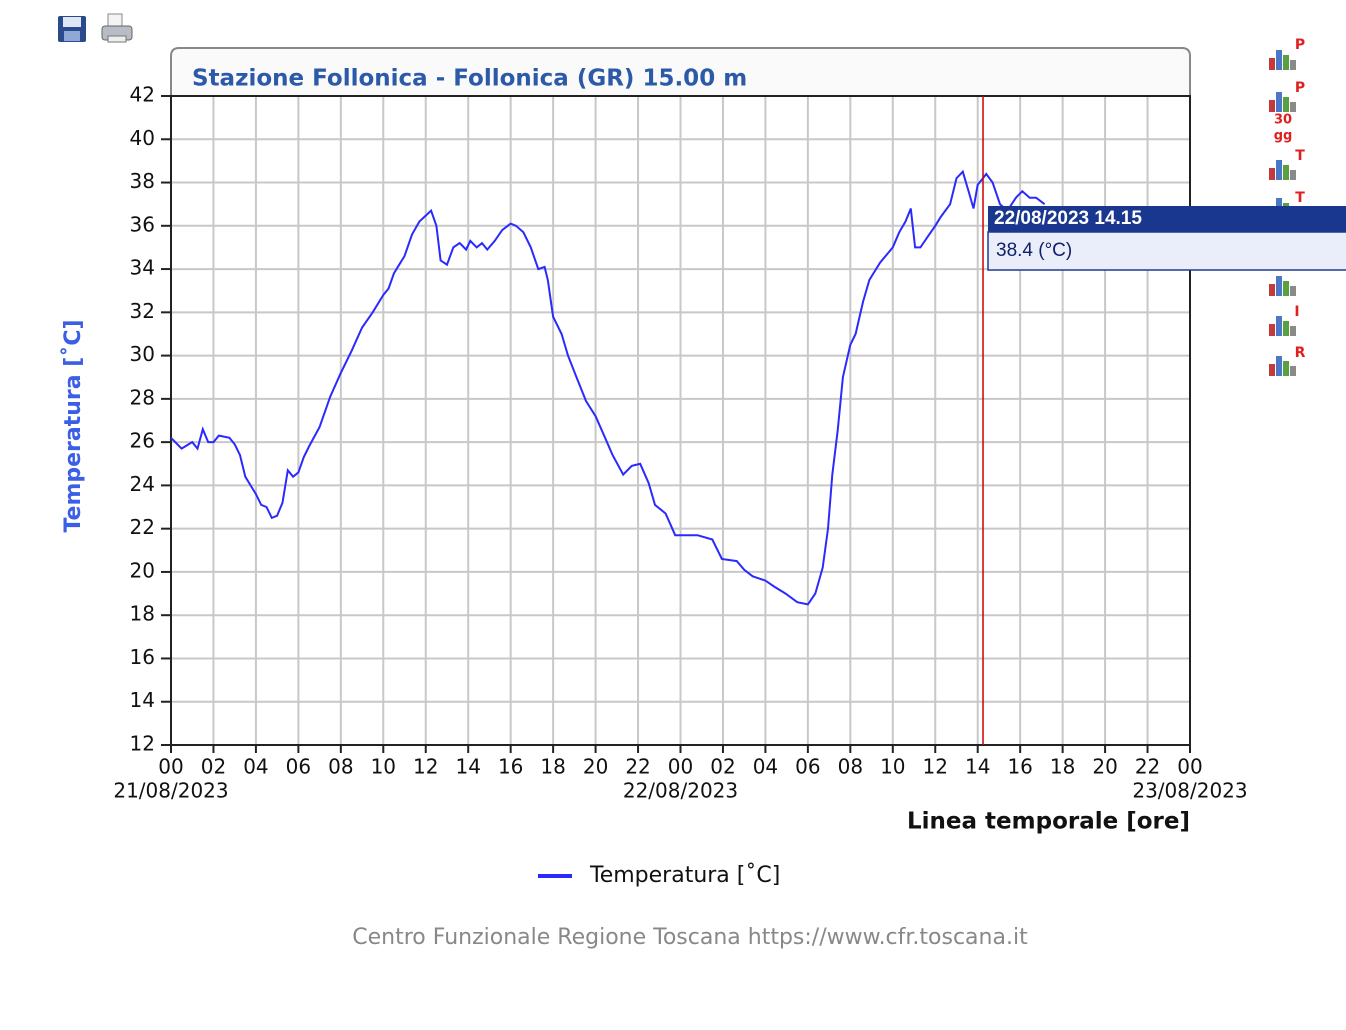 The width and height of the screenshot is (1346, 1030). Describe the element at coordinates (142, 614) in the screenshot. I see `y-tick-label: 18` at that location.